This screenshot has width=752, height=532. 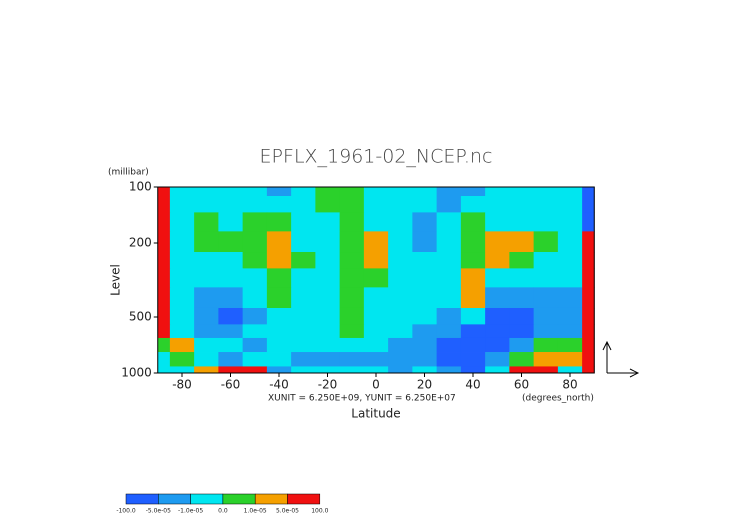 What do you see at coordinates (558, 399) in the screenshot?
I see `x-unit: (degrees_north)` at bounding box center [558, 399].